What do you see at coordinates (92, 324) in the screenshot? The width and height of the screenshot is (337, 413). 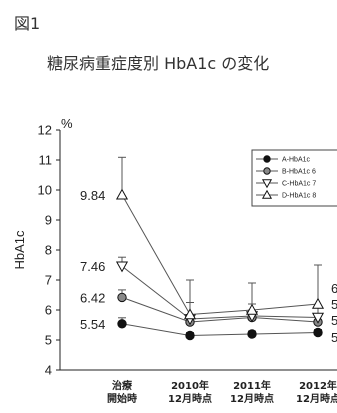 I see `data-label-start: 5.54` at bounding box center [92, 324].